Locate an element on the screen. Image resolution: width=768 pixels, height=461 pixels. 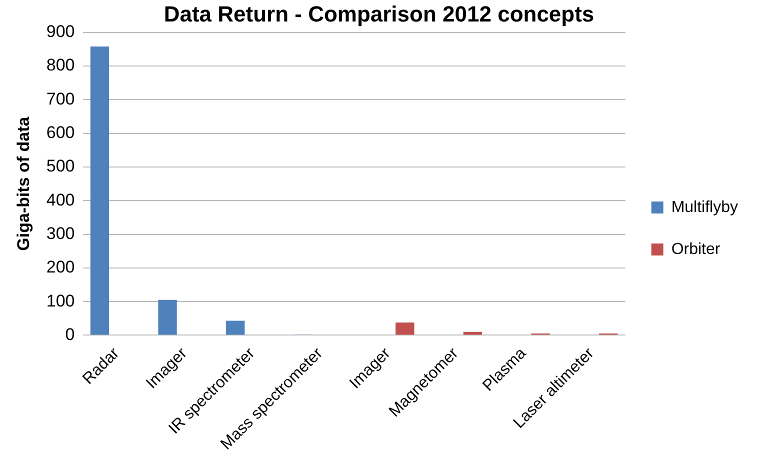
y-tick-label: 100 is located at coordinates (60, 300).